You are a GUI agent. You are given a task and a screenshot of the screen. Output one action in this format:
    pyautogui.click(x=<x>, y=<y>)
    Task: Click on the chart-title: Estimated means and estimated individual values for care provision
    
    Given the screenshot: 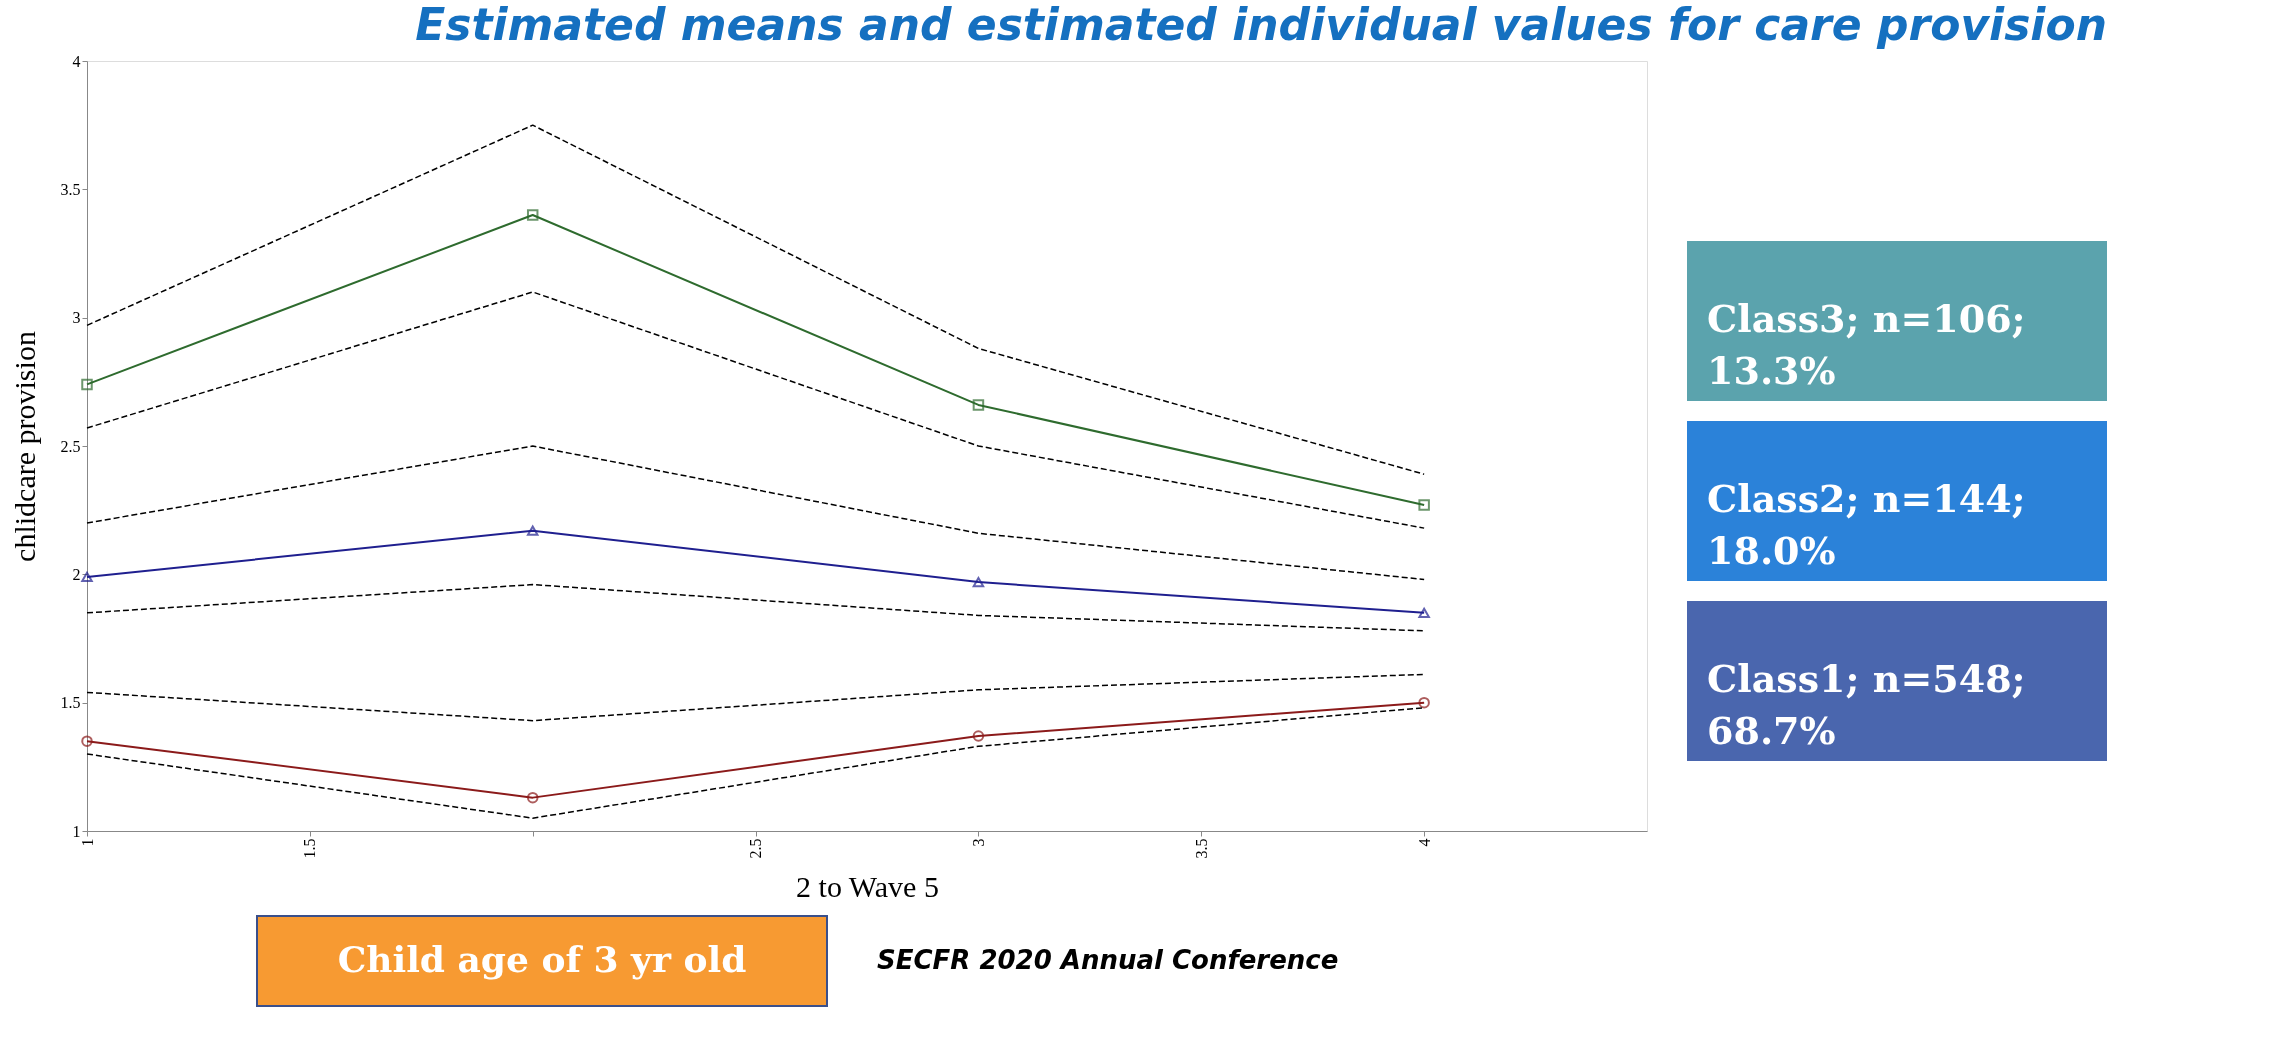 What is the action you would take?
    pyautogui.click(x=1261, y=25)
    